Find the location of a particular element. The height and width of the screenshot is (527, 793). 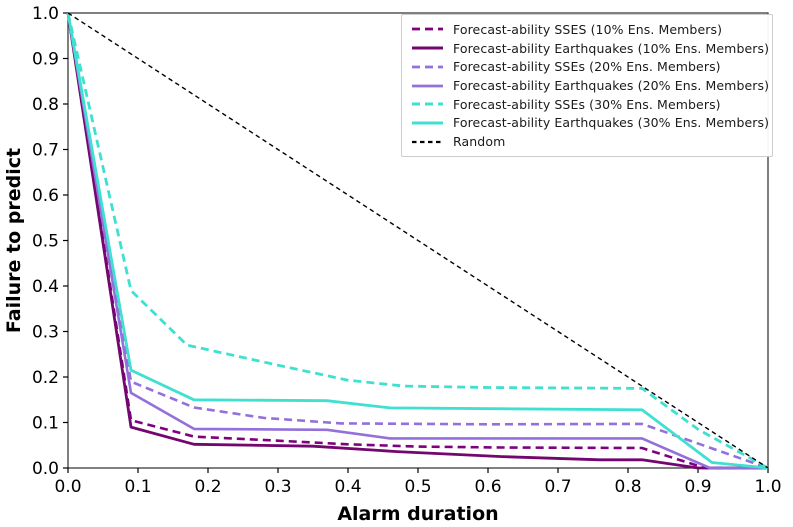

legend-item-label: Forecast-ability SSES (10% Ens. Members) is located at coordinates (588, 29).